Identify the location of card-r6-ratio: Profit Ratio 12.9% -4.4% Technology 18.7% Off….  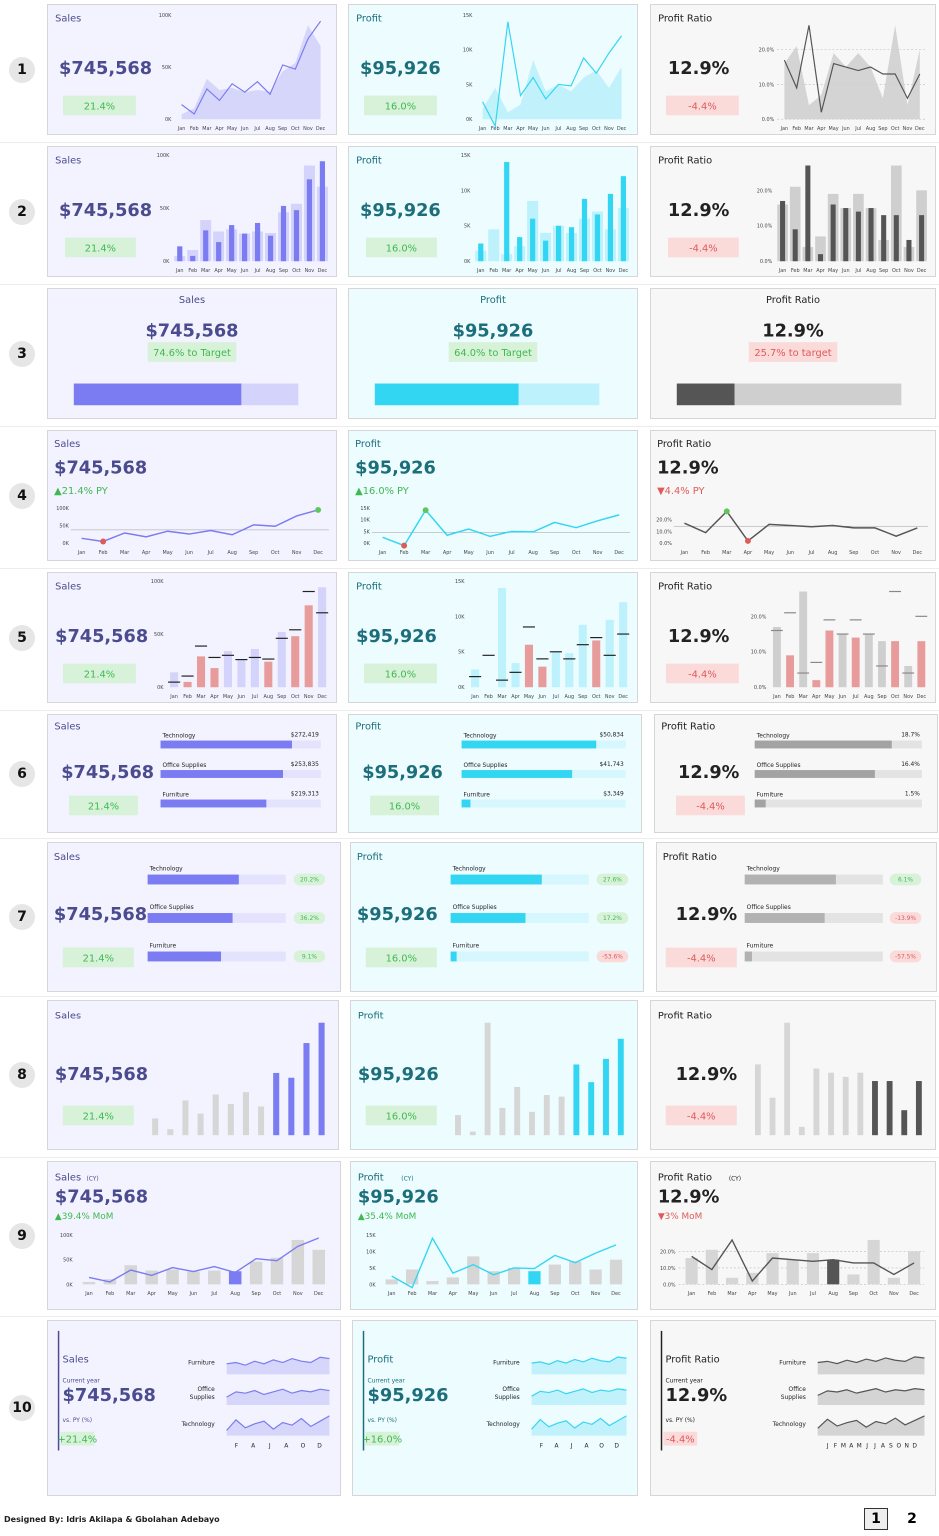
(796, 773).